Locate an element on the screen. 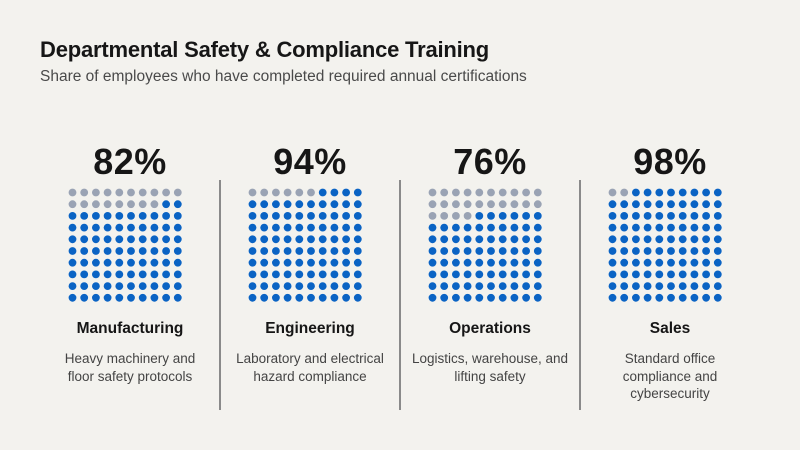 This screenshot has width=800, height=450. department-name: Operations is located at coordinates (490, 328).